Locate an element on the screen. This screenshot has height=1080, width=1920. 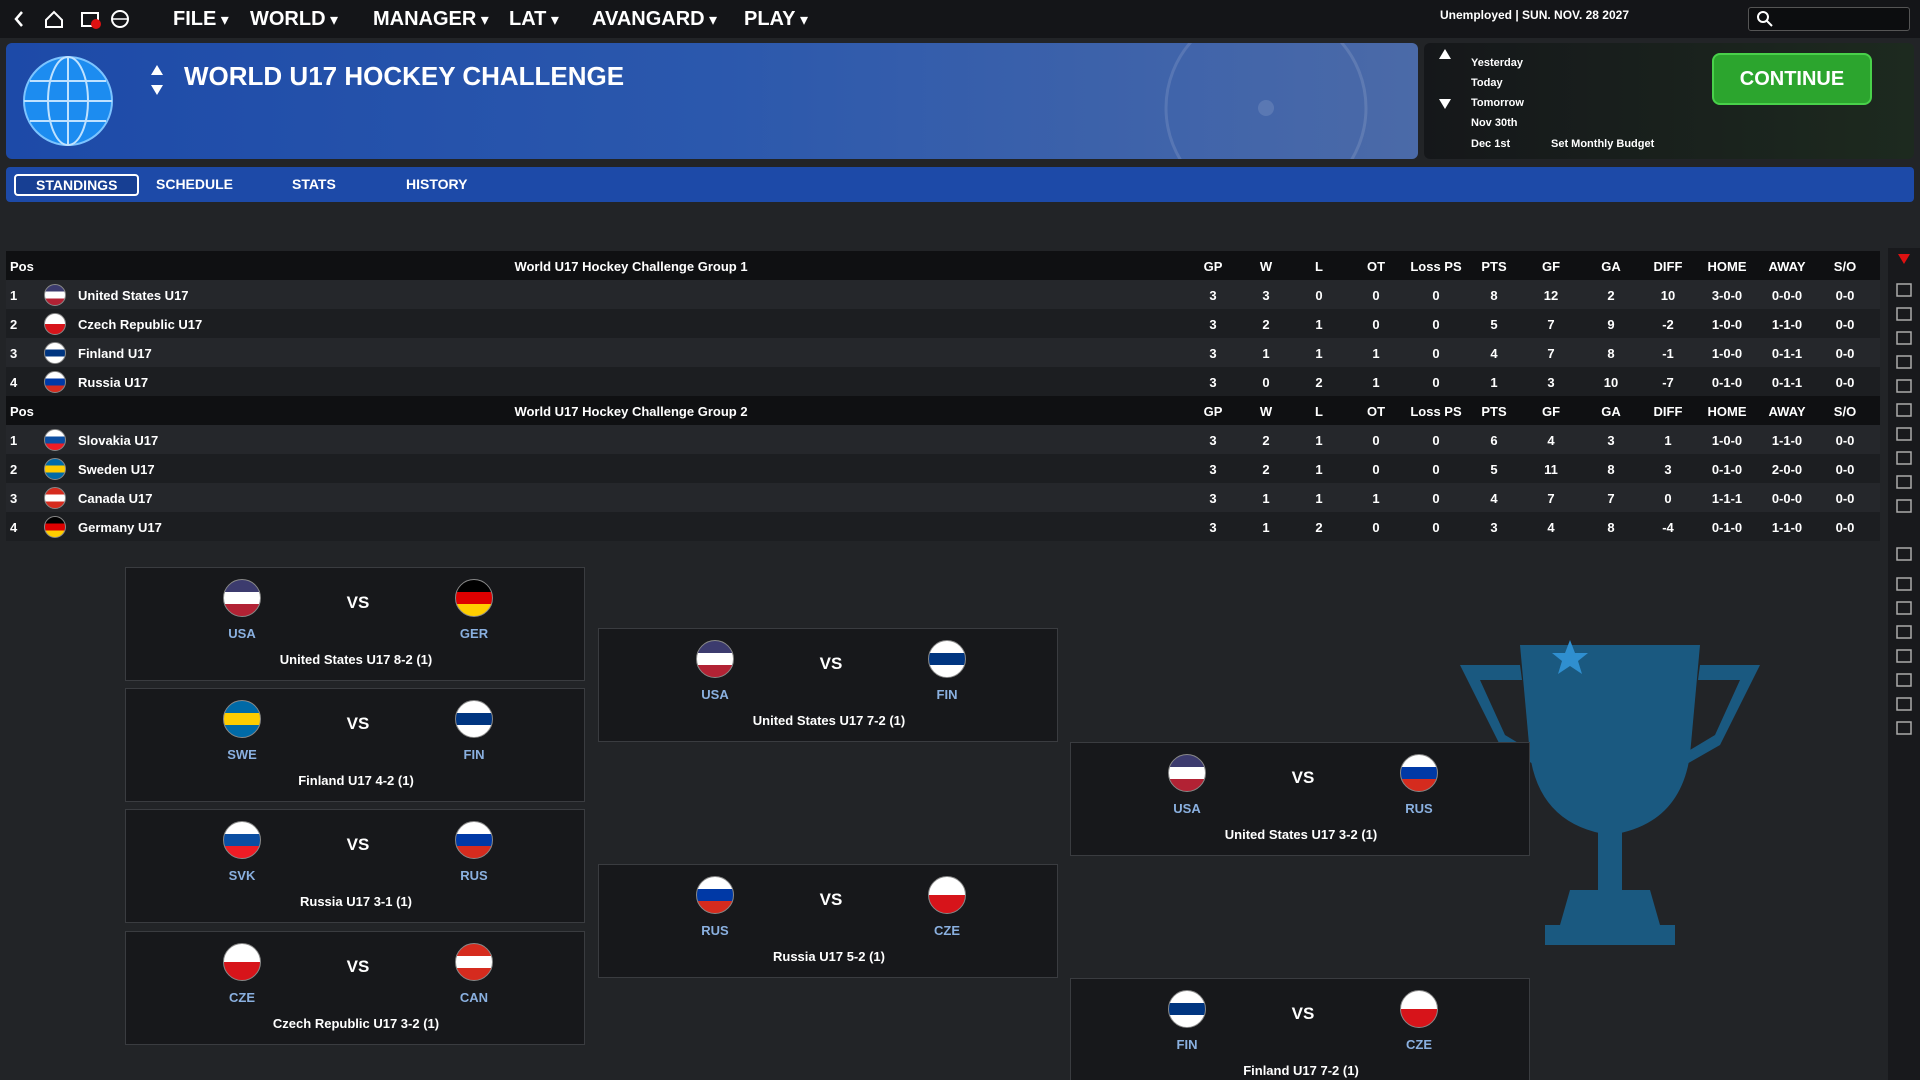
group-title: World U17 Hockey Challenge Group 1 is located at coordinates (631, 266).